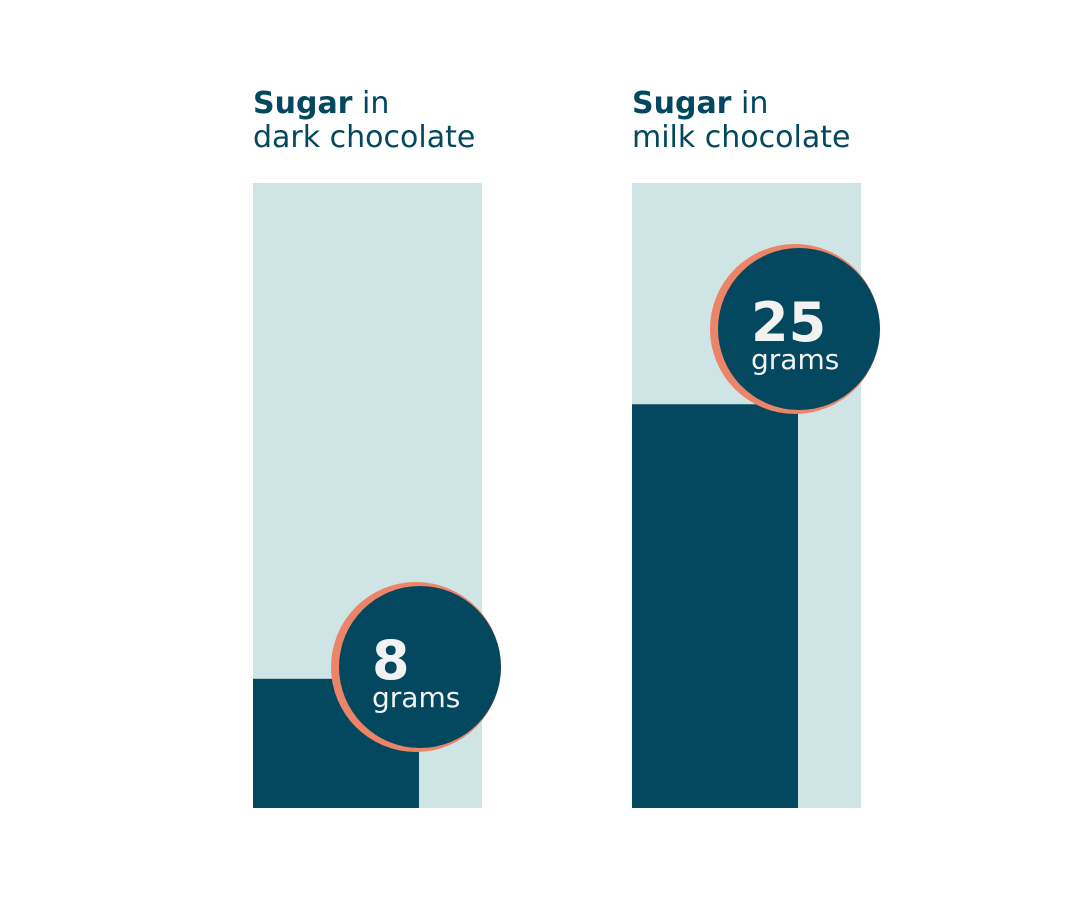 The width and height of the screenshot is (1080, 900). Describe the element at coordinates (788, 322) in the screenshot. I see `value-label: 25` at that location.